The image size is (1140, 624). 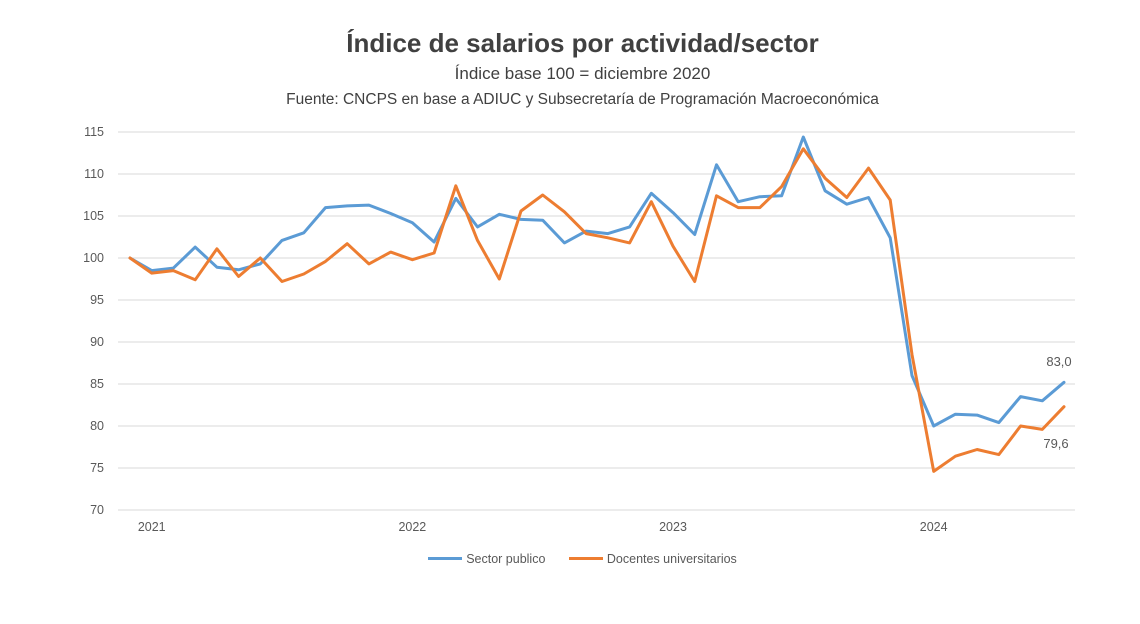 I want to click on legend-item-docentes-universitarios: Docentes universitarios, so click(x=652, y=558).